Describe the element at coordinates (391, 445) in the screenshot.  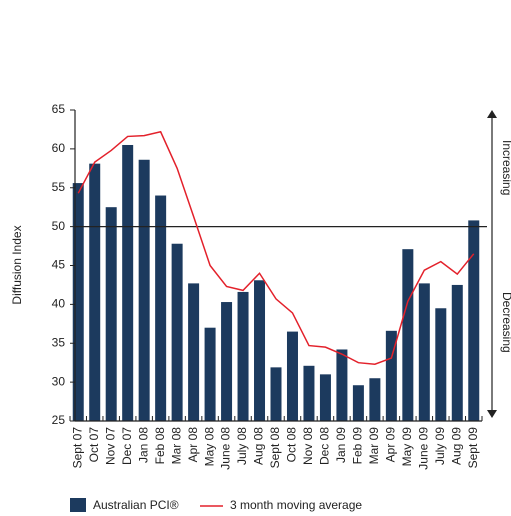
I see `x-tick-label: Apr 09` at that location.